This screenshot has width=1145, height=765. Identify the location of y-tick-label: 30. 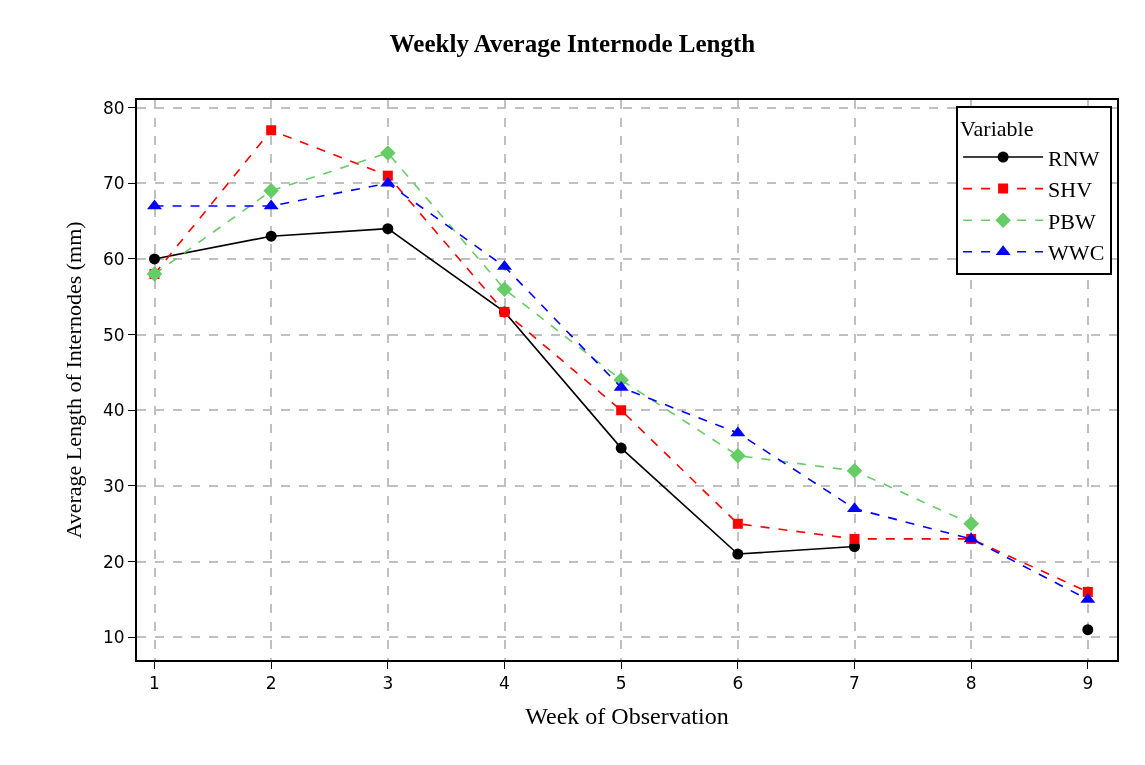
(113, 485).